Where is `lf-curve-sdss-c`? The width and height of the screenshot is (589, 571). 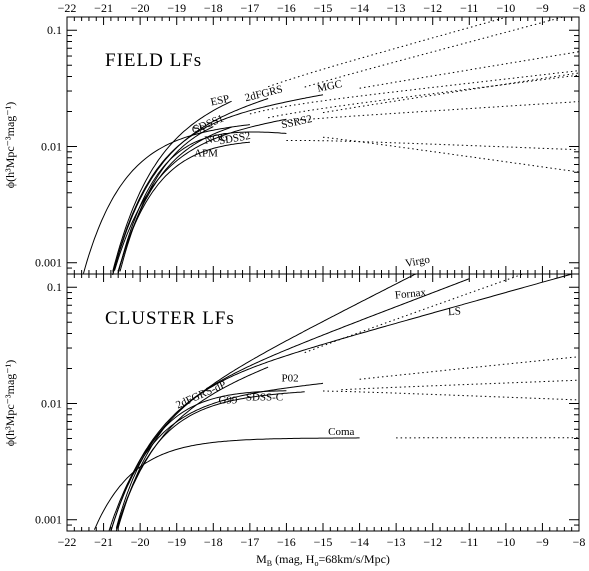 lf-curve-sdss-c is located at coordinates (210, 461).